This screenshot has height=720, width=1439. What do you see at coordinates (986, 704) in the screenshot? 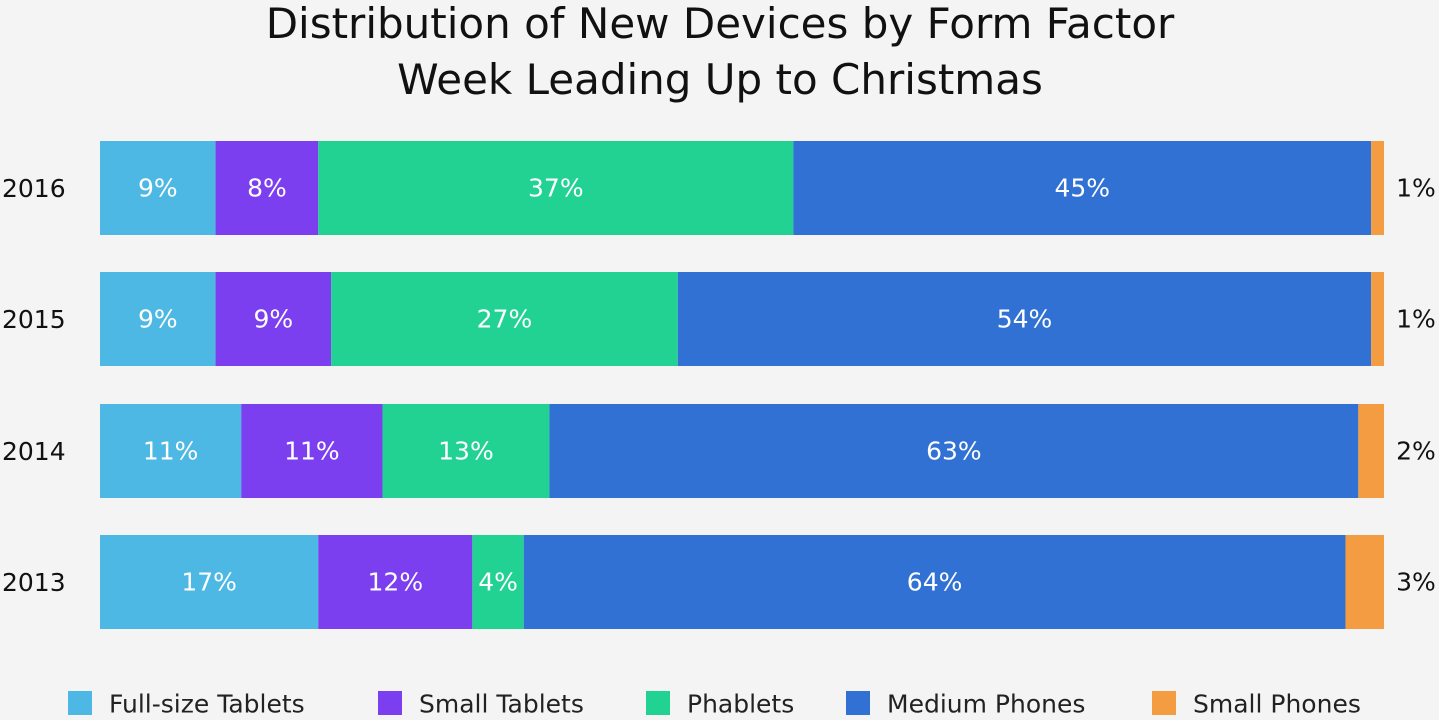
I see `legend-label: Medium Phones` at bounding box center [986, 704].